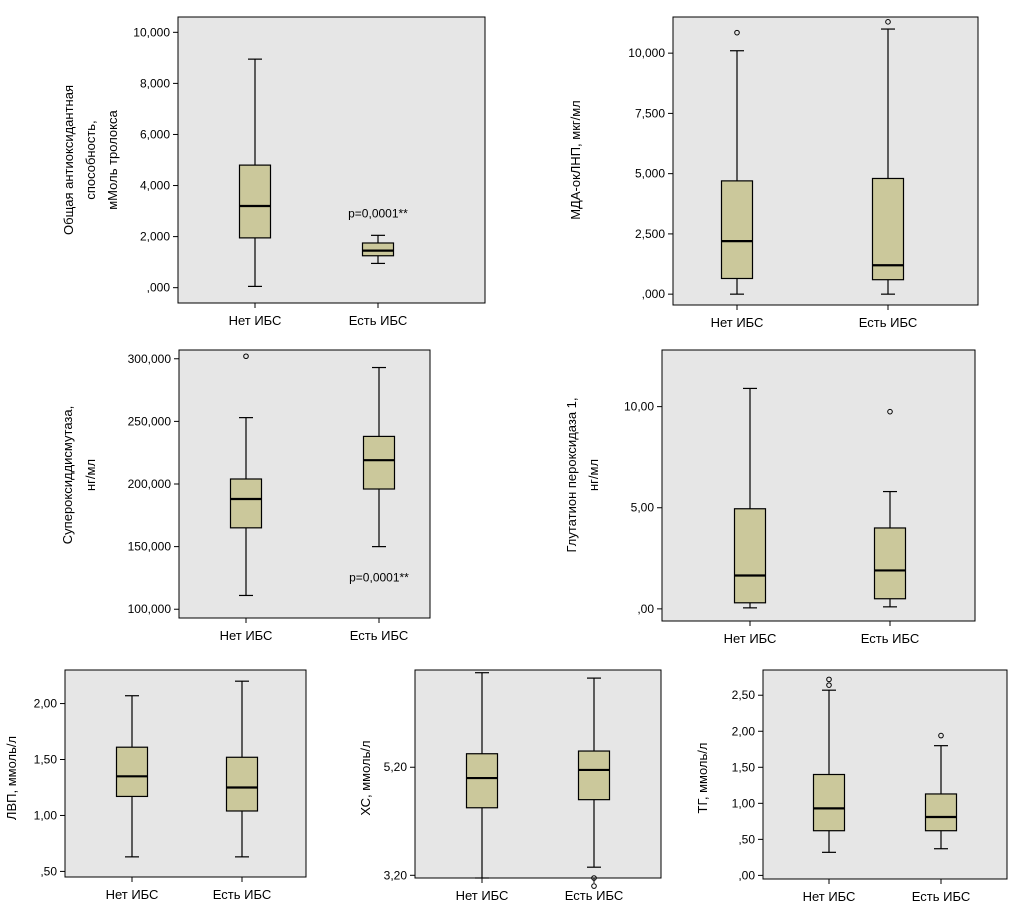 The width and height of the screenshot is (1027, 921). I want to click on y-tick-label: 5,000, so click(650, 174).